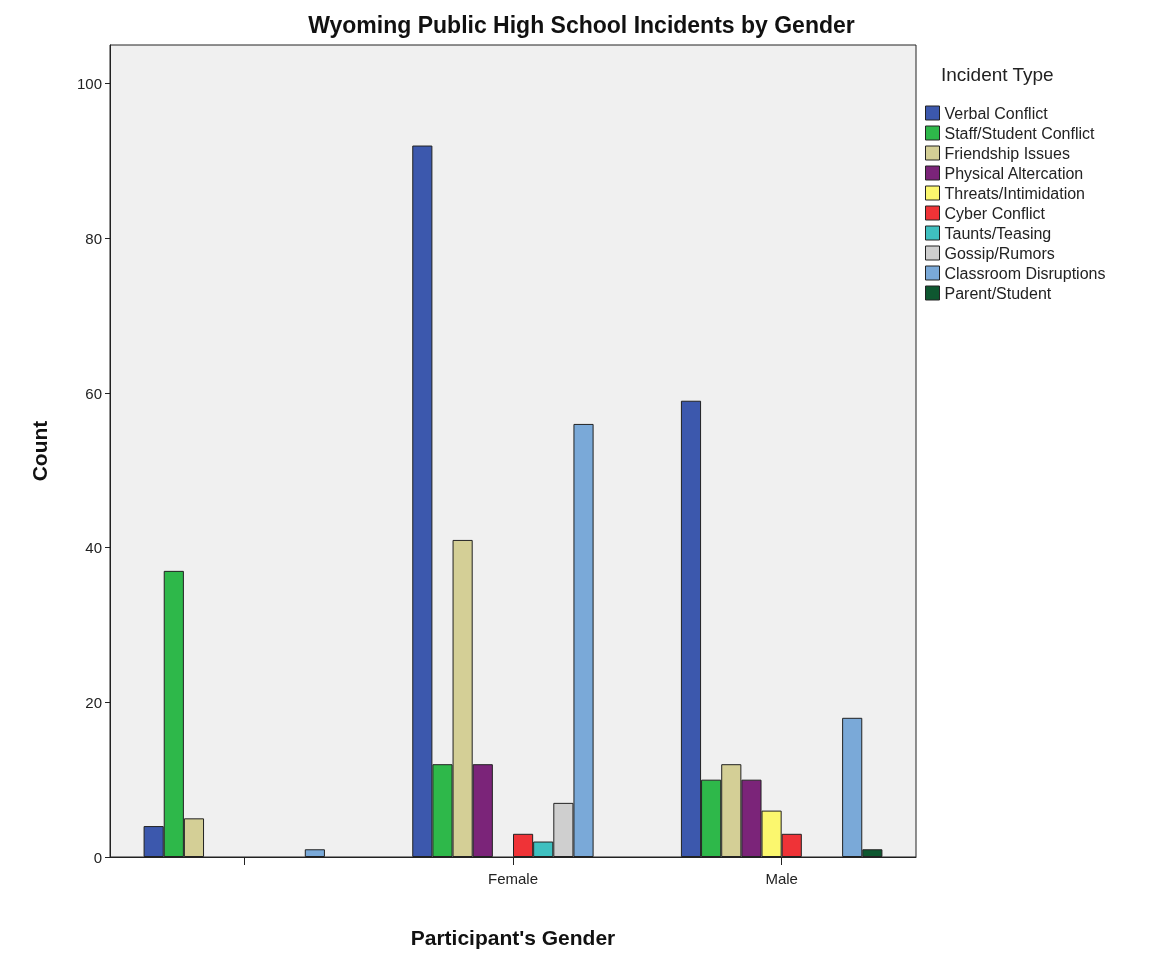 The width and height of the screenshot is (1163, 953). What do you see at coordinates (1007, 153) in the screenshot?
I see `legend-label: Friendship Issues` at bounding box center [1007, 153].